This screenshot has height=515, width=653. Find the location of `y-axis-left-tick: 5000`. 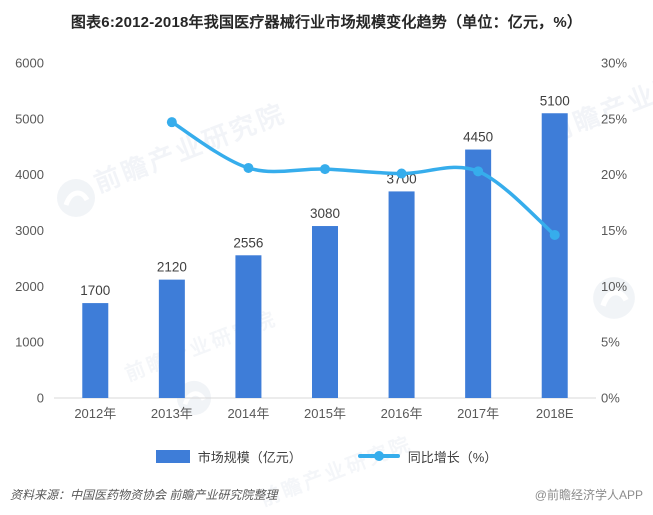

y-axis-left-tick: 5000 is located at coordinates (29, 118).